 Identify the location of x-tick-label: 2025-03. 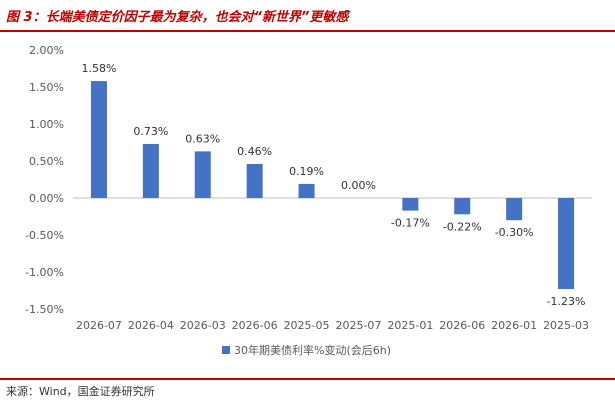
(566, 325).